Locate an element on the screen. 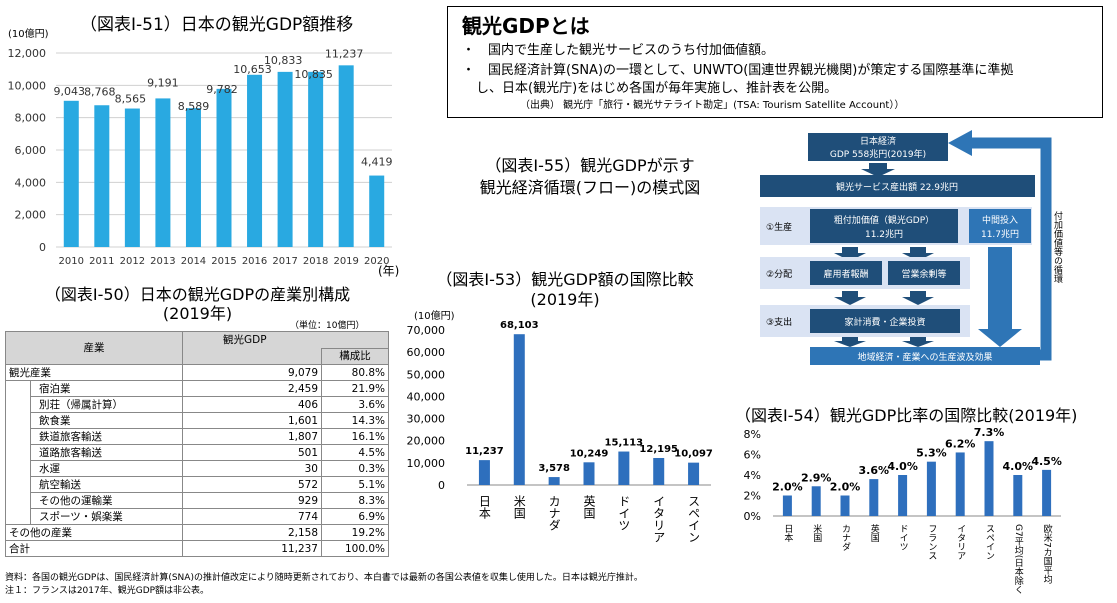 The image size is (1117, 603). data-label: 4,419 is located at coordinates (377, 162).